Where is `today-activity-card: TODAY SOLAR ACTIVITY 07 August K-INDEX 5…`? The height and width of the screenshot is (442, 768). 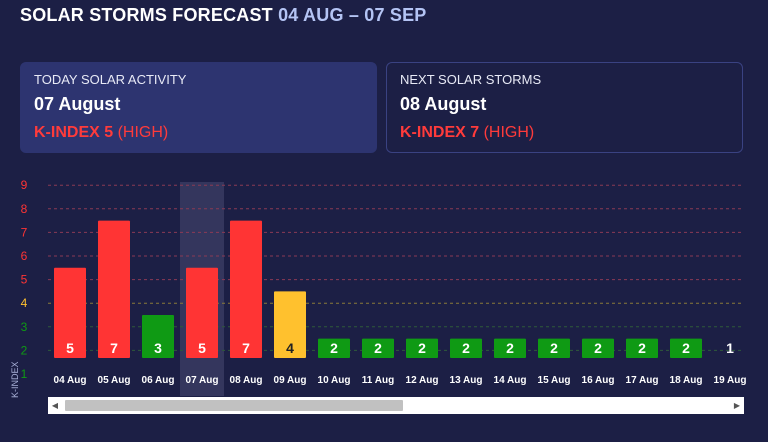 today-activity-card: TODAY SOLAR ACTIVITY 07 August K-INDEX 5… is located at coordinates (198, 107).